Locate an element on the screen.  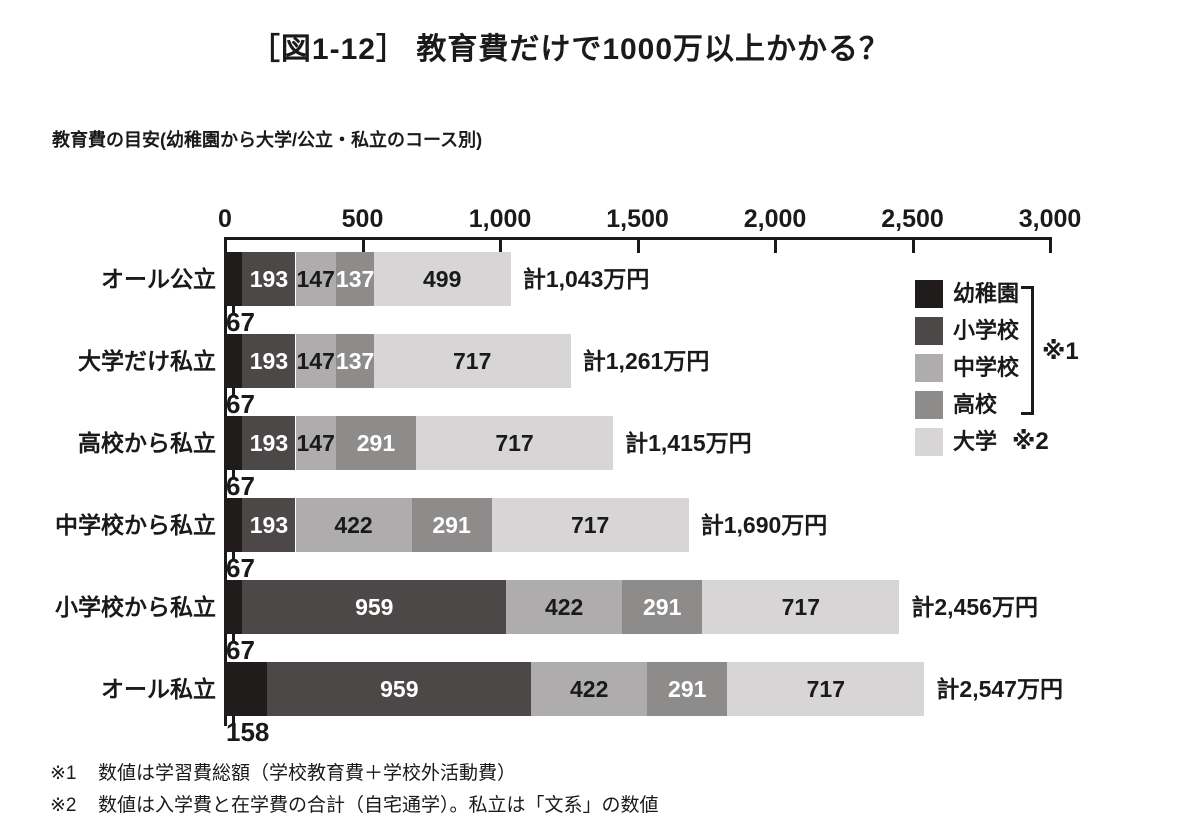
footnote-2: ※2 数値は入学費と在学費の合計（自宅通学）。私立は「文系」の数値 is located at coordinates (354, 806).